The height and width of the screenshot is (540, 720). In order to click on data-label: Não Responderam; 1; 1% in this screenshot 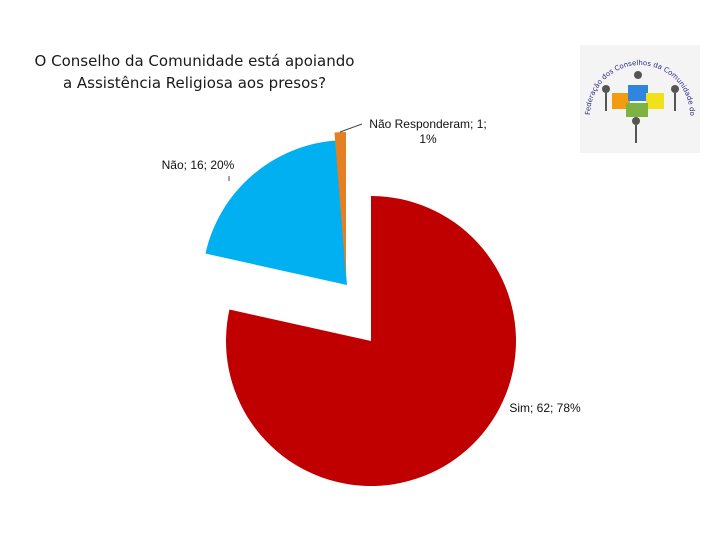, I will do `click(427, 131)`.